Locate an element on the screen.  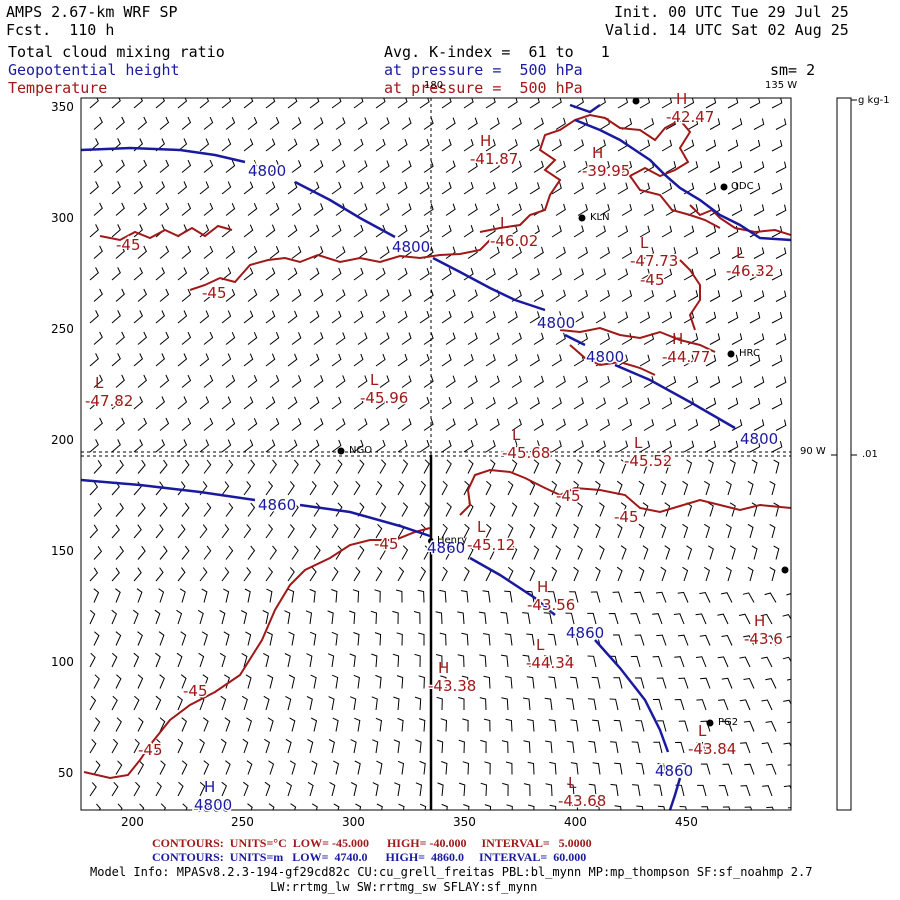
height-contour-label: 4800 is located at coordinates (556, 323).